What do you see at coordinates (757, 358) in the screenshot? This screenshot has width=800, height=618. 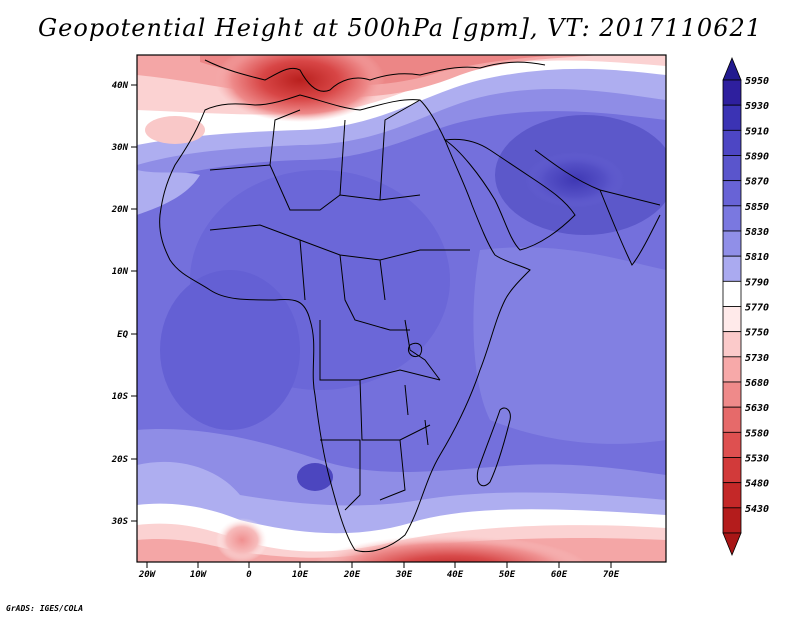 I see `legend-label: 5730` at bounding box center [757, 358].